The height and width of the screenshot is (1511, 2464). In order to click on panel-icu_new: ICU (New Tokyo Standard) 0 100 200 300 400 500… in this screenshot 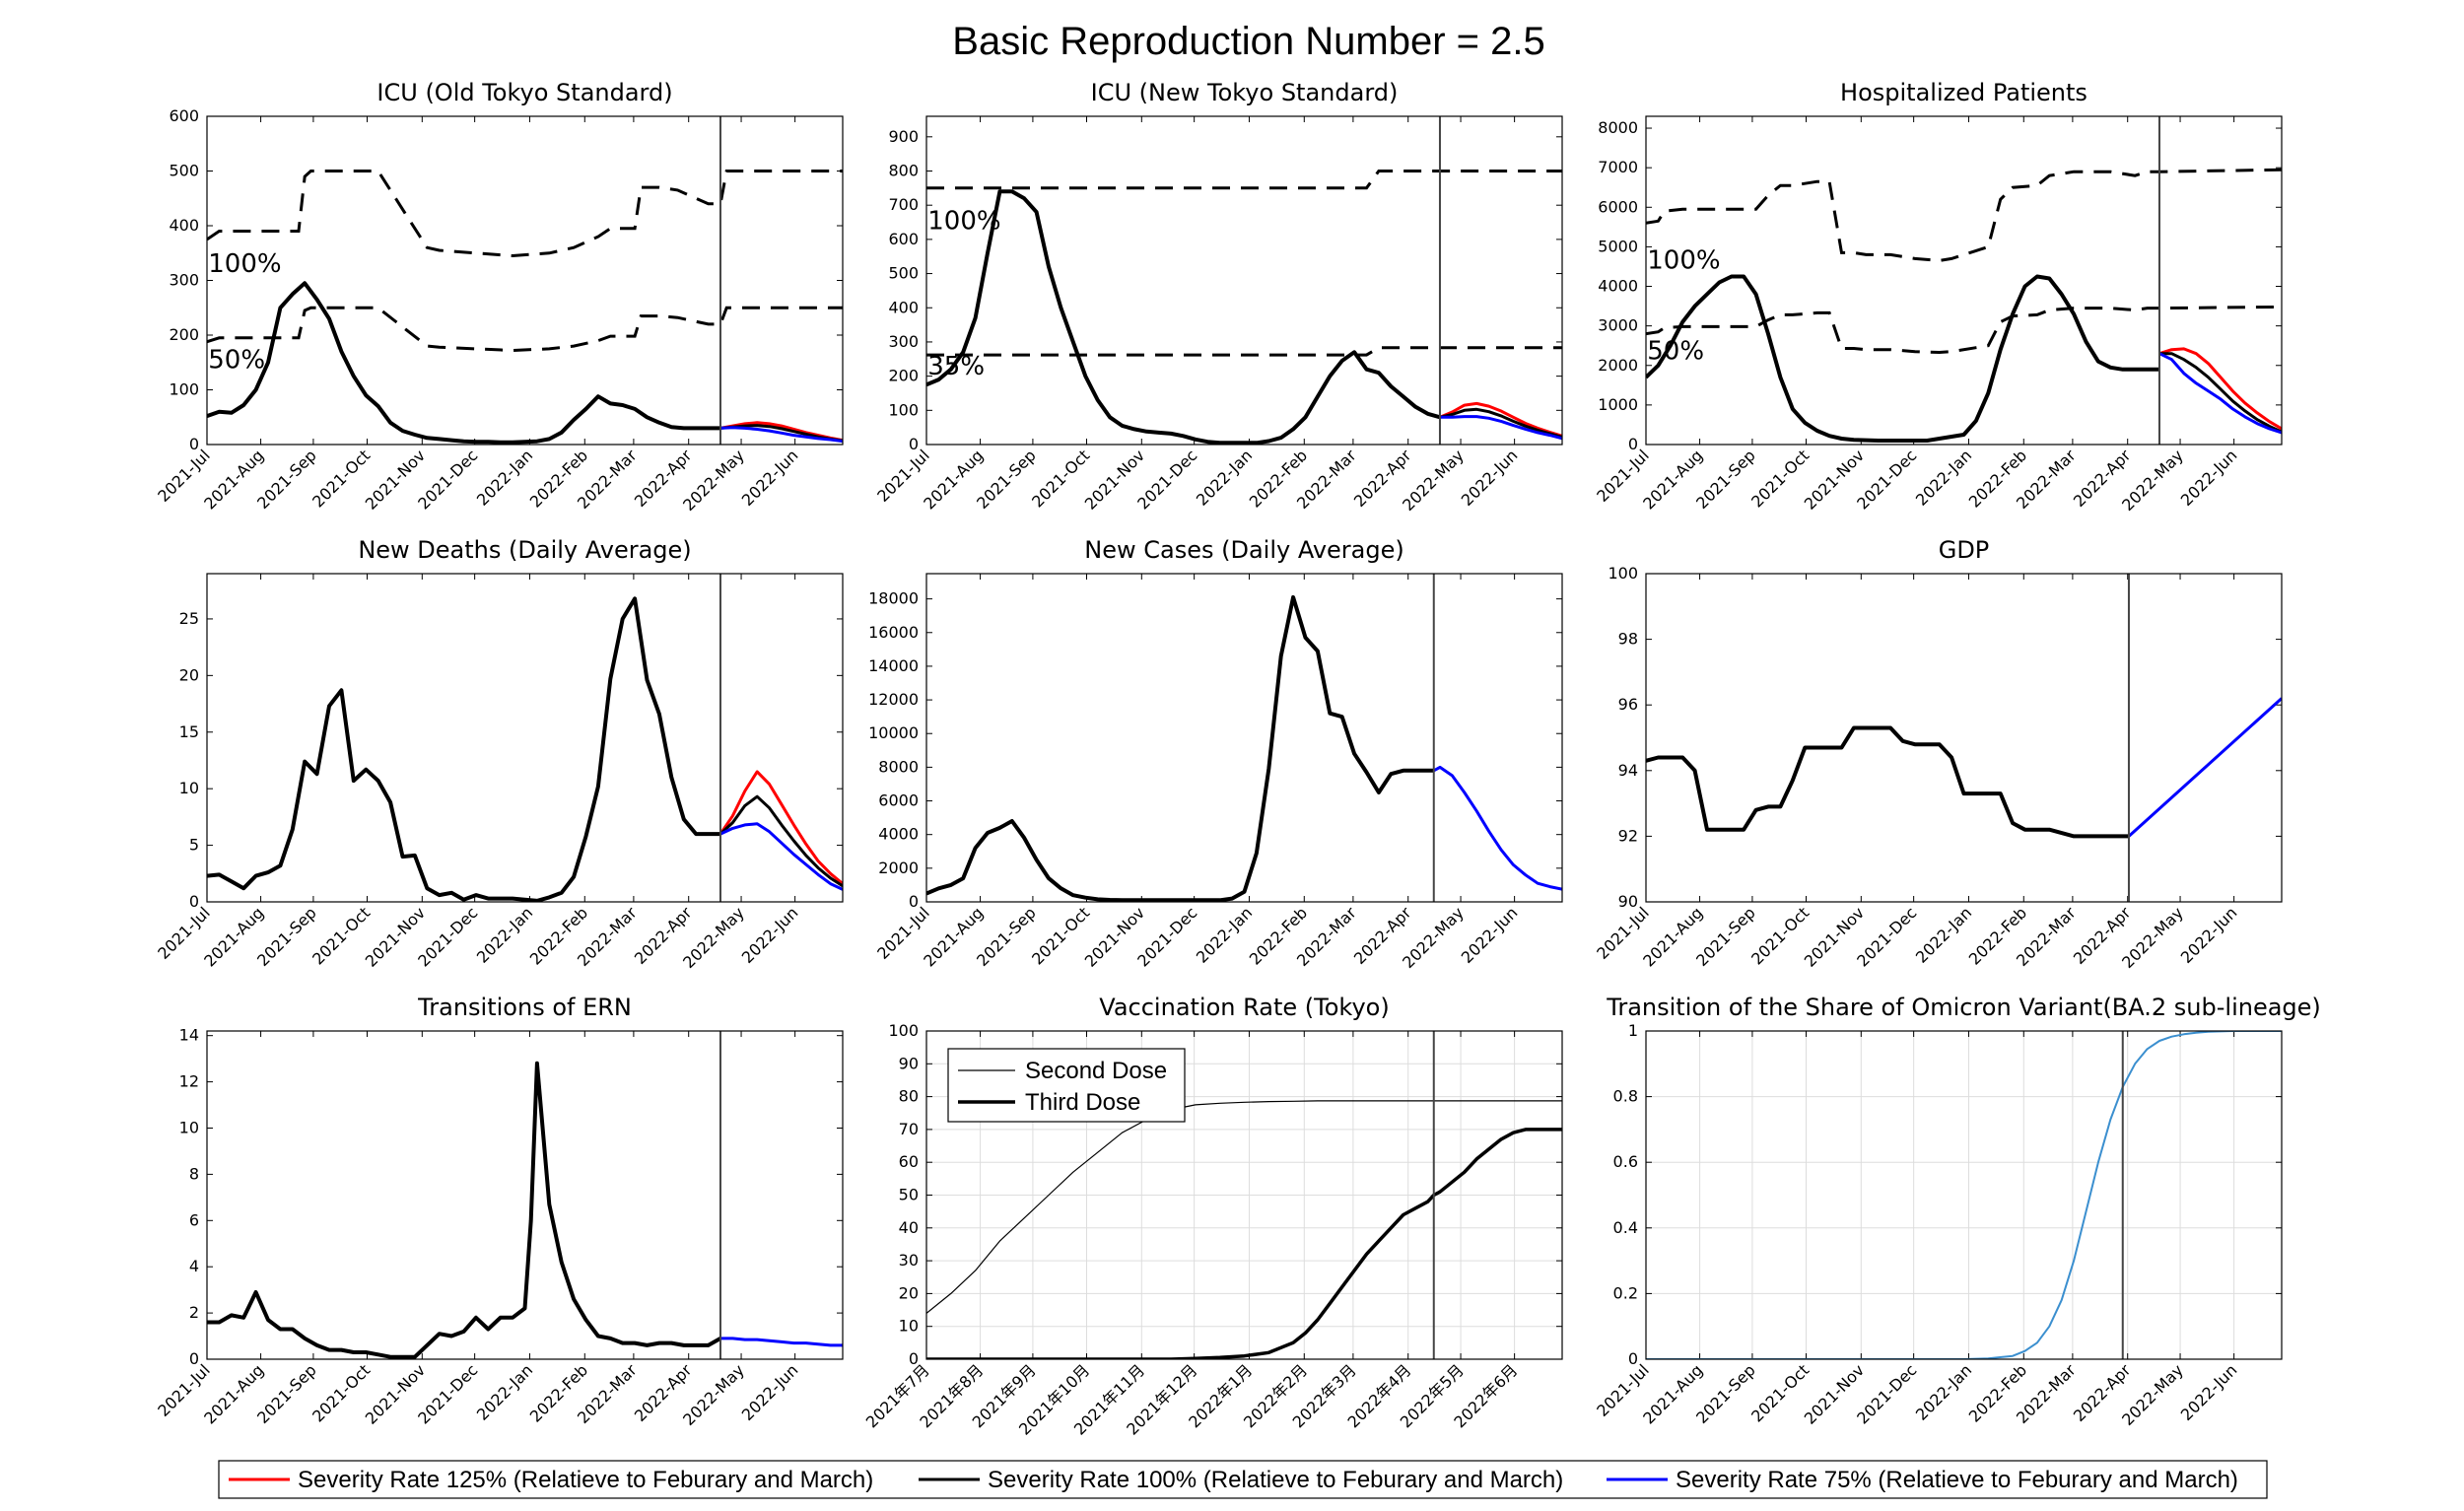, I will do `click(1218, 297)`.